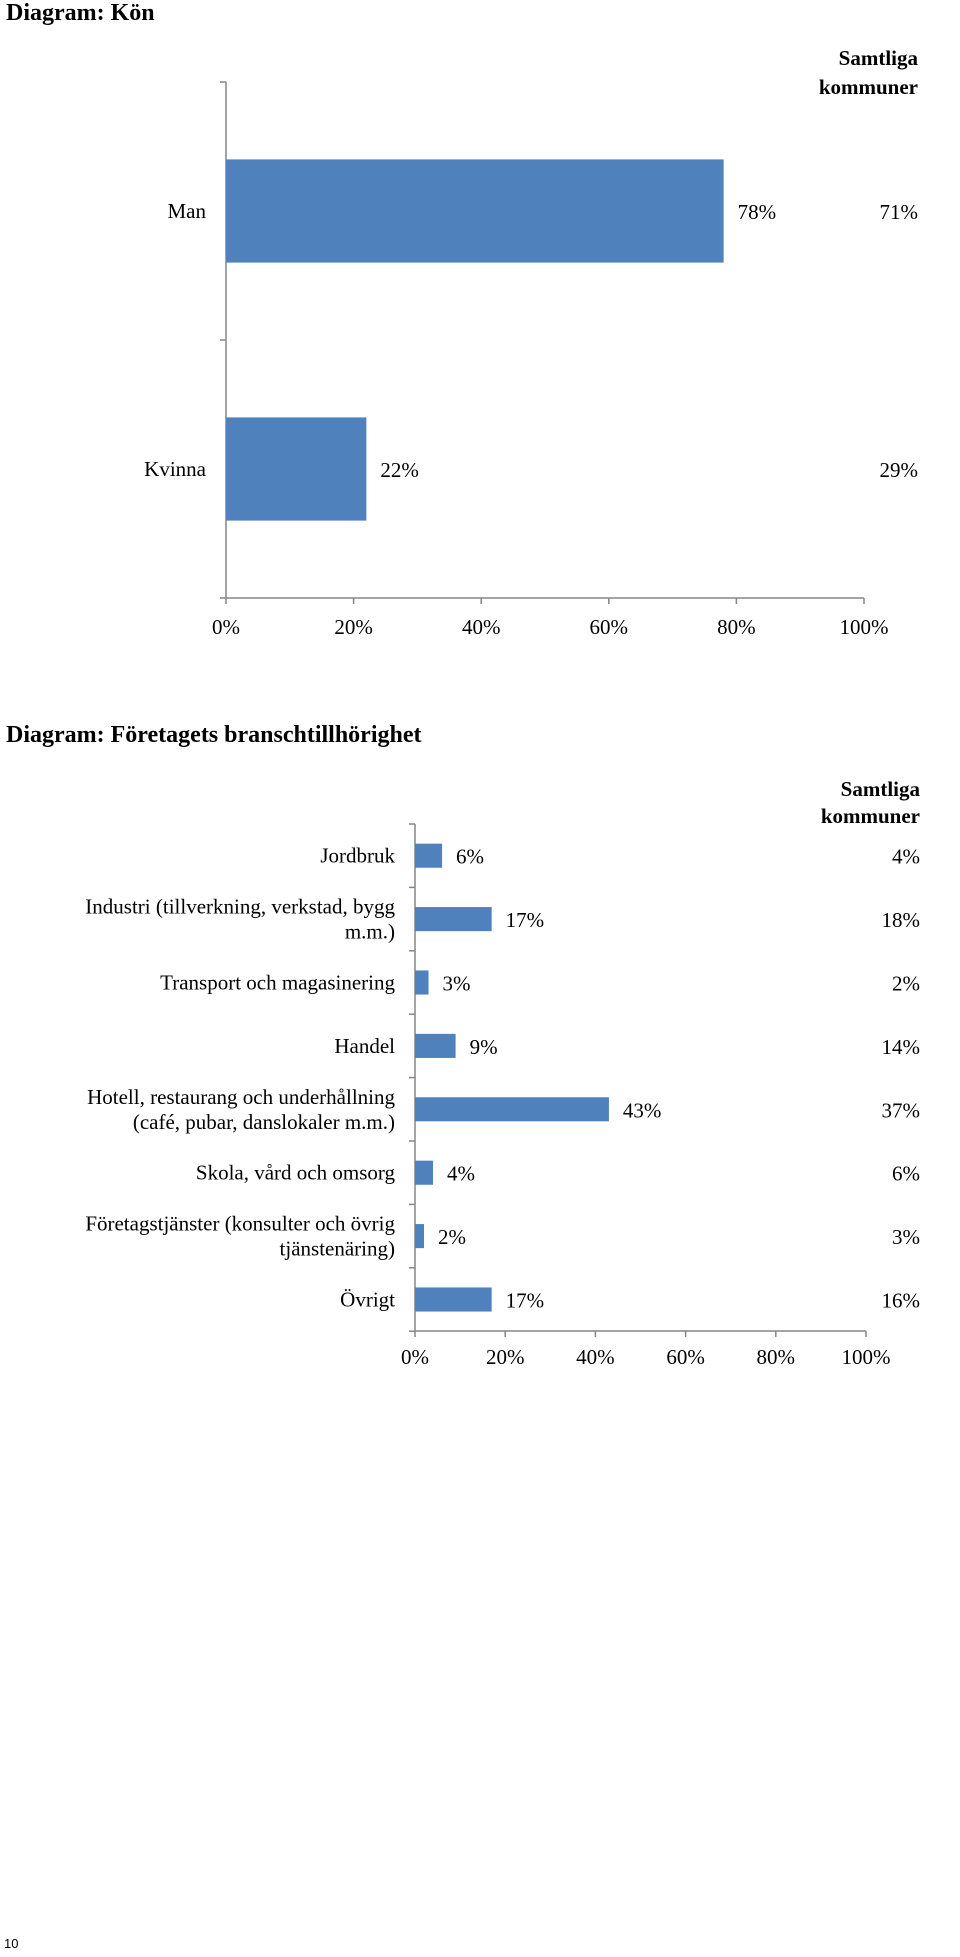  I want to click on data-label: 2%, so click(452, 1237).